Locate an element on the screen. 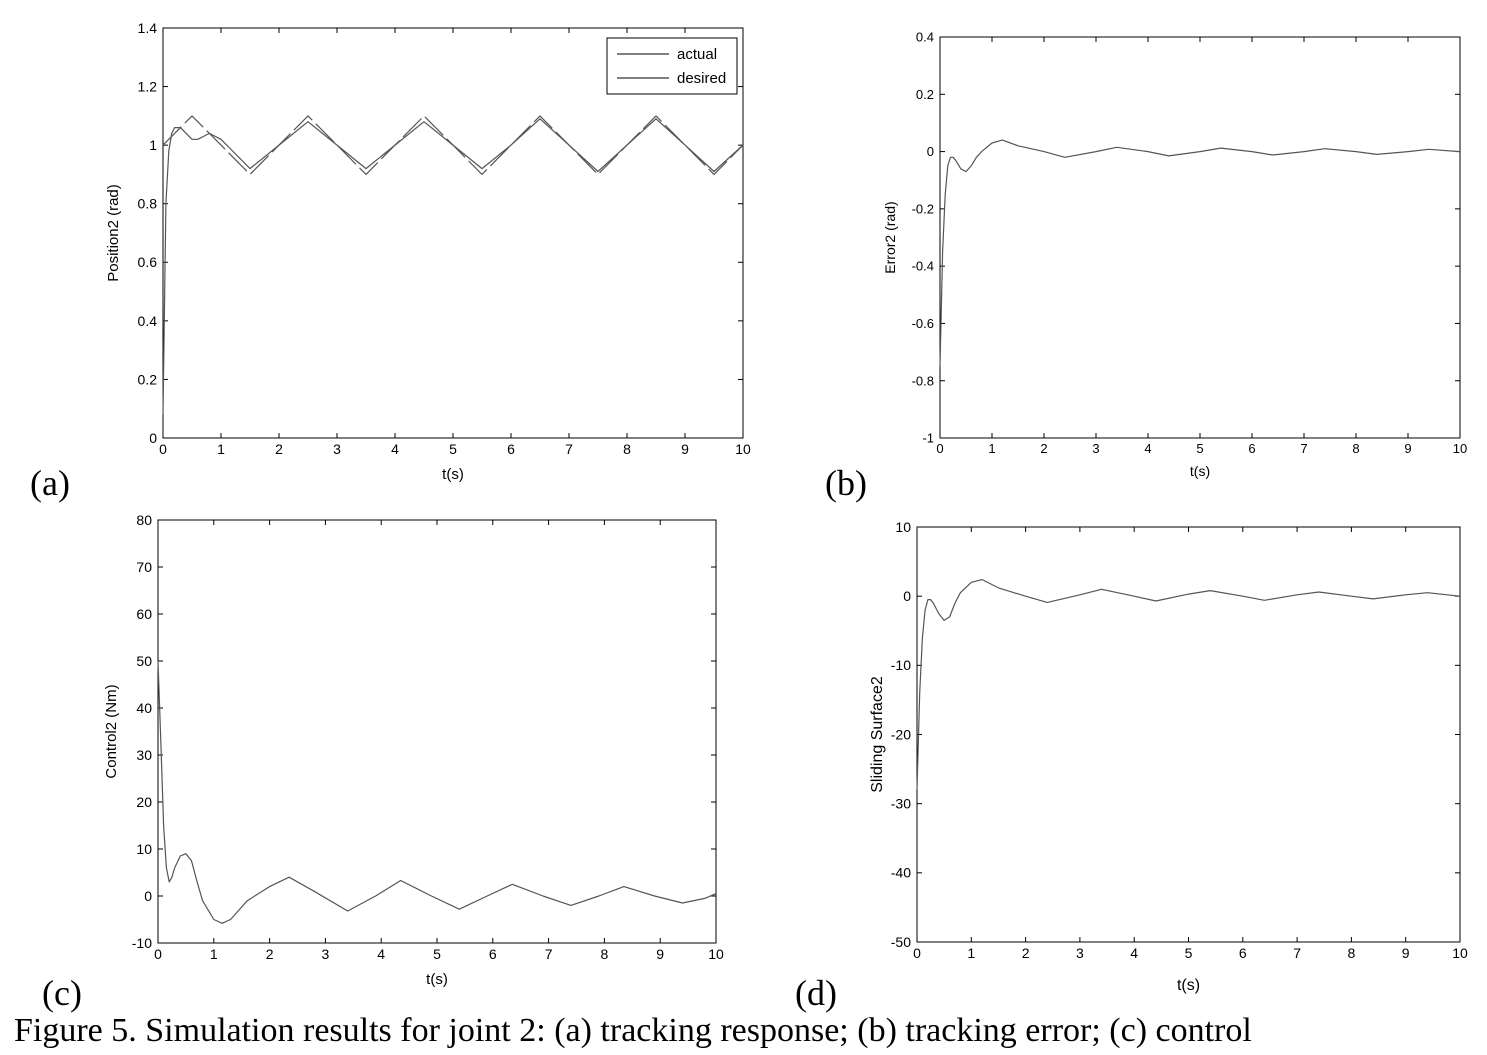  y-tick-label: -40 is located at coordinates (901, 873).